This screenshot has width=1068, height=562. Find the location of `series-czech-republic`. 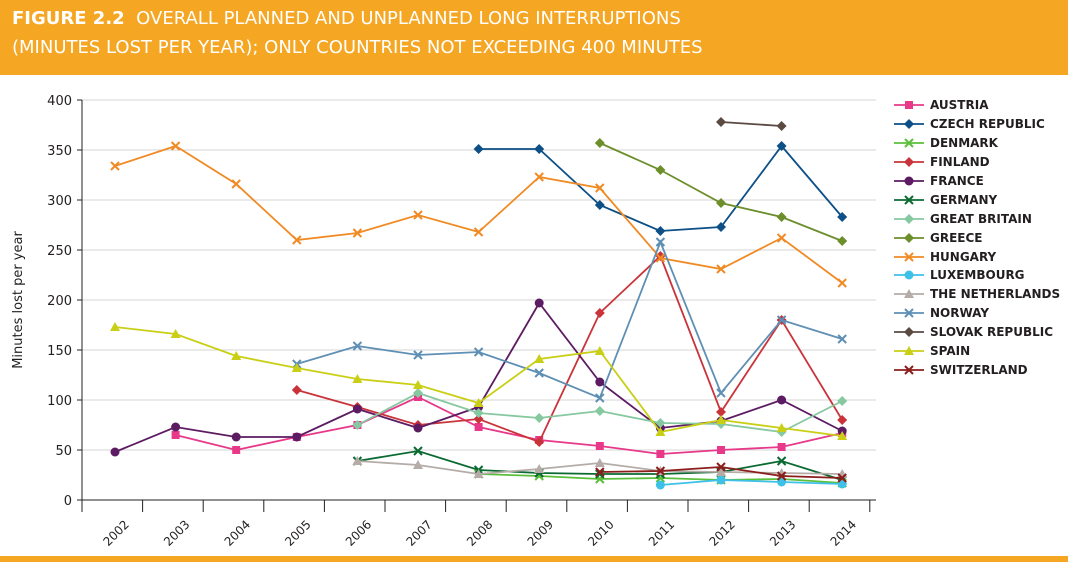

series-czech-republic is located at coordinates (660, 188).